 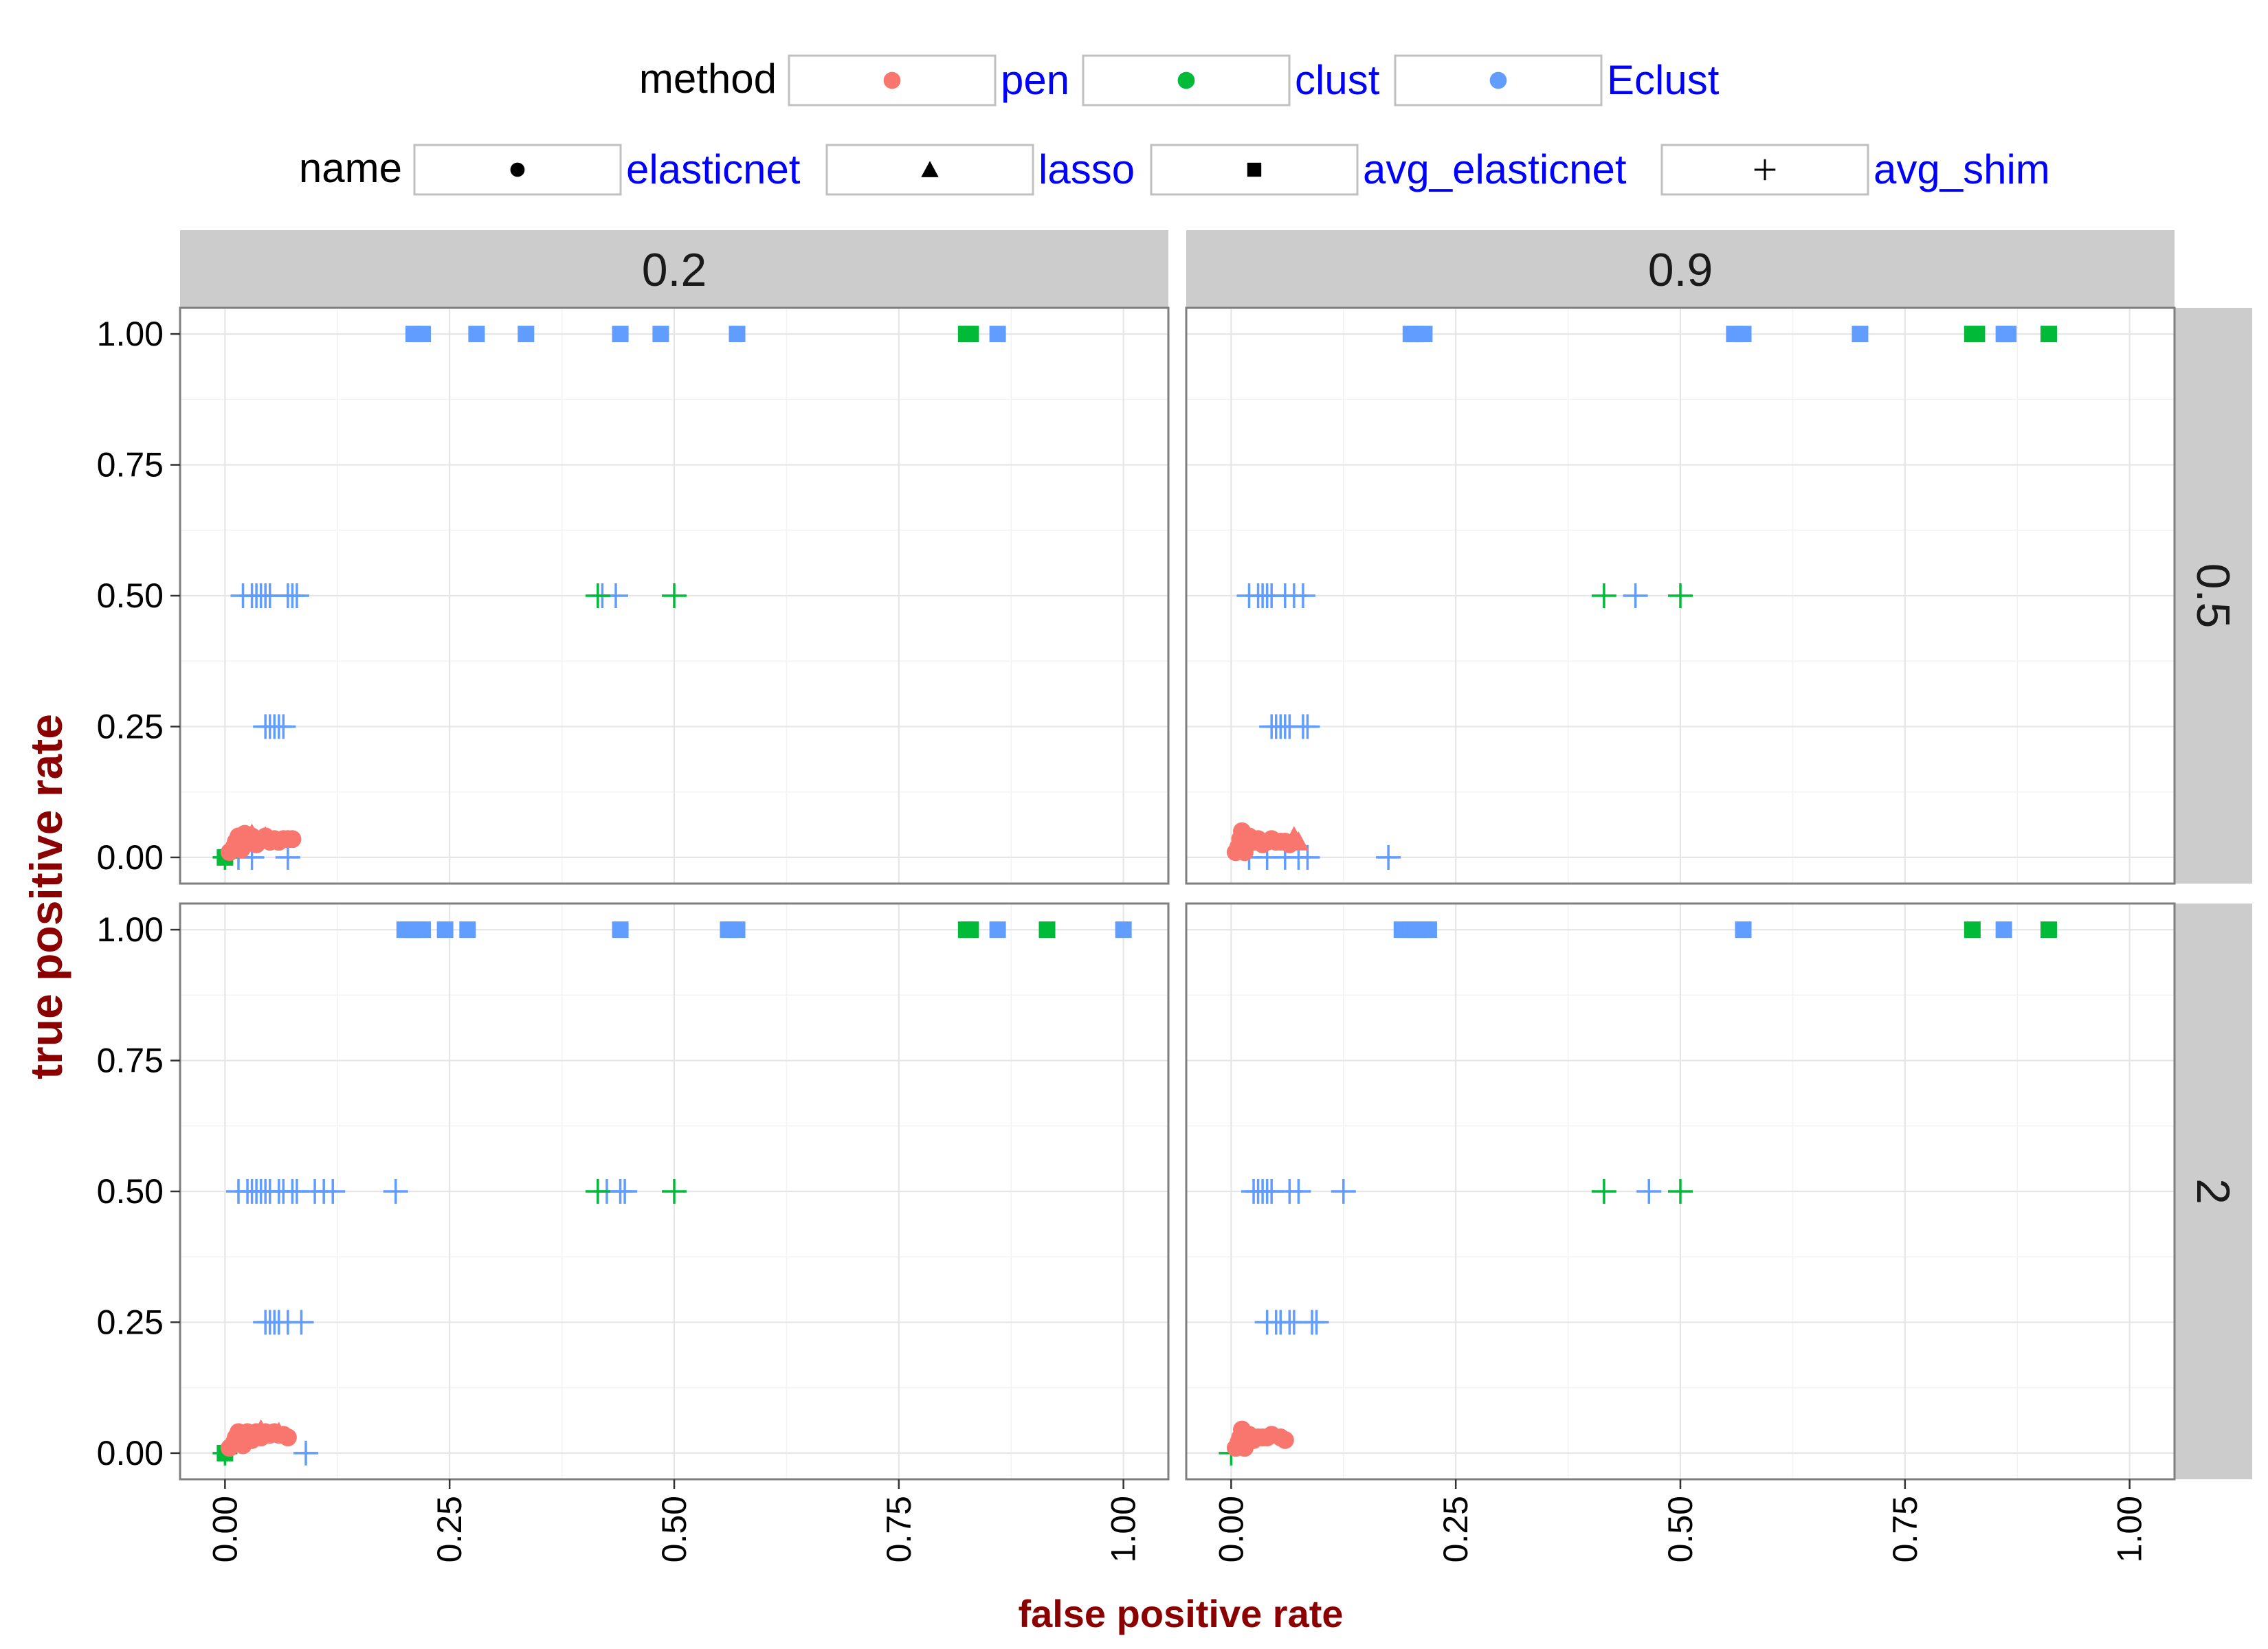 What do you see at coordinates (1337, 80) in the screenshot?
I see `legend-label-clust: clust` at bounding box center [1337, 80].